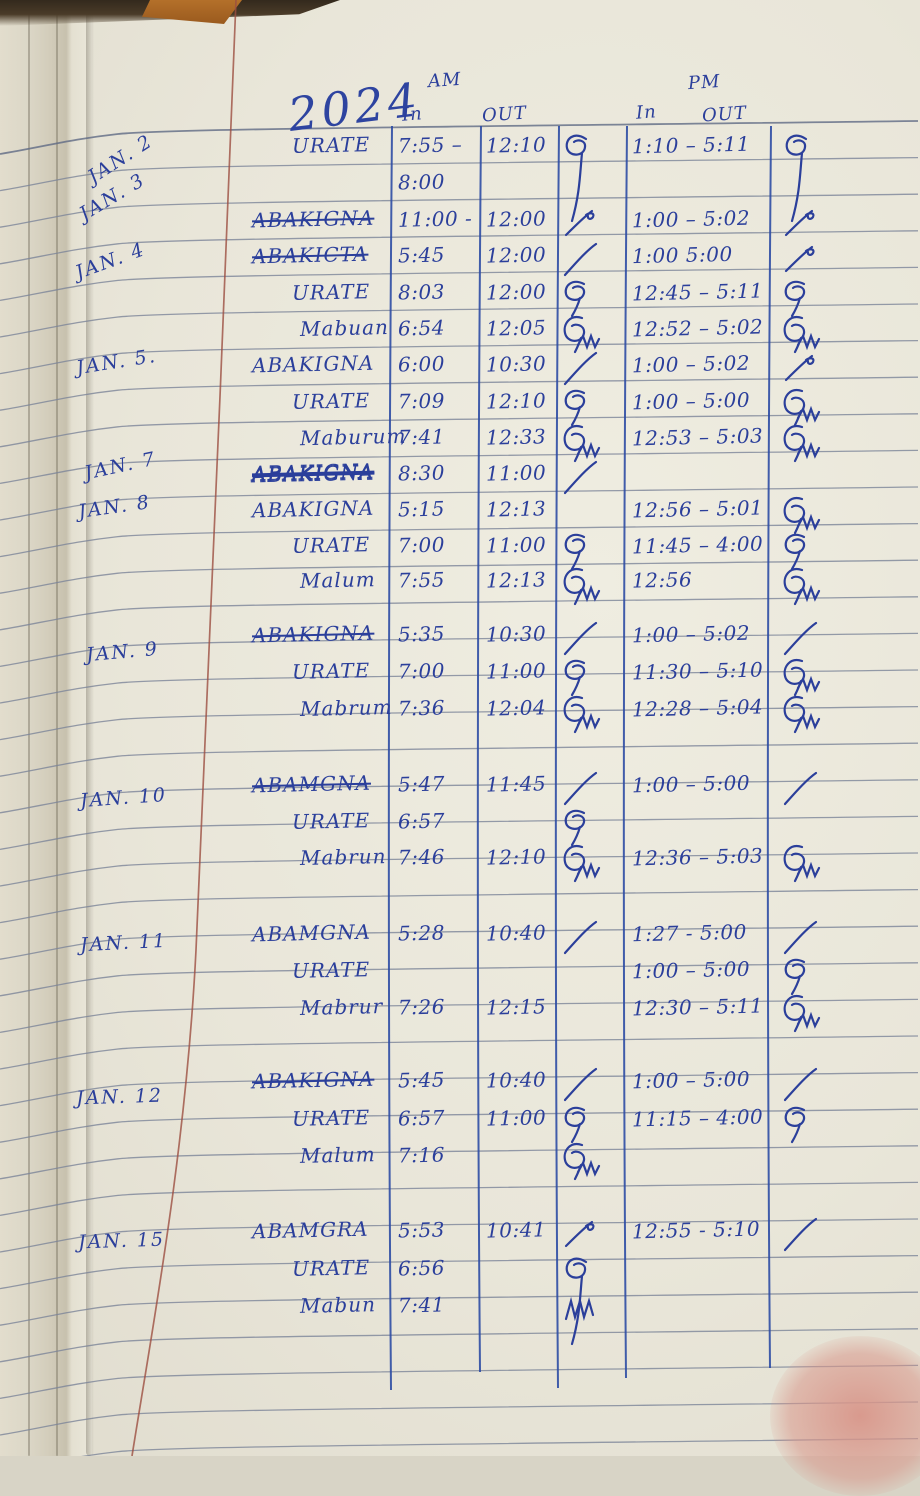  What do you see at coordinates (460, 639) in the screenshot?
I see `log-row: ABAKIGNA 5:35 10:30 1:00 – 5:02` at bounding box center [460, 639].